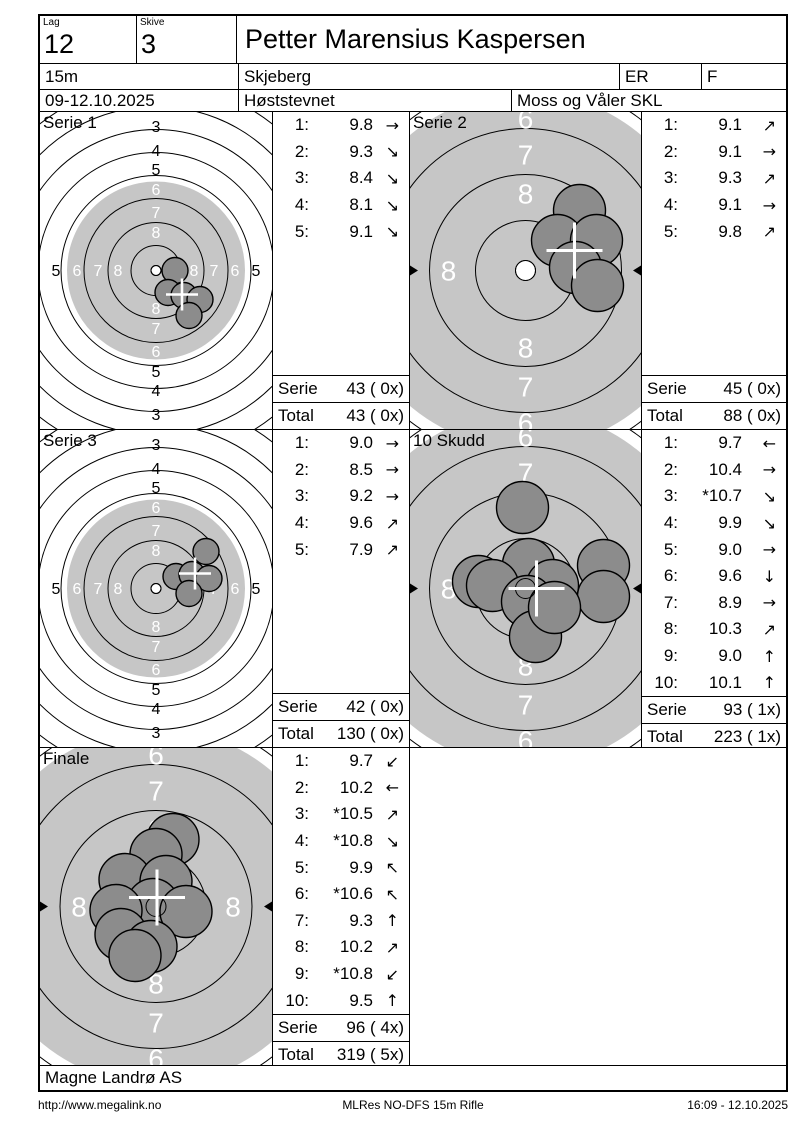  What do you see at coordinates (670, 602) in the screenshot?
I see `shot-number: 7:` at bounding box center [670, 602].